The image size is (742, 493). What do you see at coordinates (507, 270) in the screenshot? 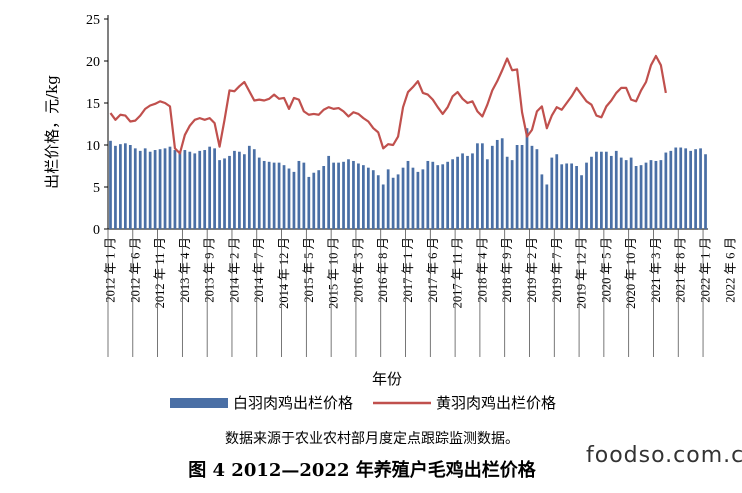
I see `x-tick-label: 2018 年 9 月` at bounding box center [507, 270].